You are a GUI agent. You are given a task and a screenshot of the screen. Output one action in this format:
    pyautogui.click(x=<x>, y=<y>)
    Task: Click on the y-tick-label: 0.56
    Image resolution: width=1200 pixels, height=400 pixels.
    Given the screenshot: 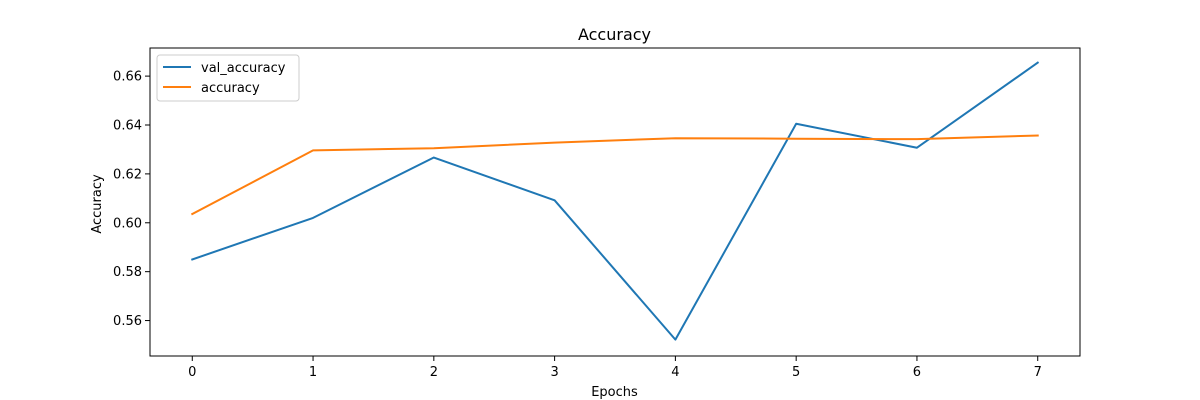 What is the action you would take?
    pyautogui.click(x=127, y=321)
    